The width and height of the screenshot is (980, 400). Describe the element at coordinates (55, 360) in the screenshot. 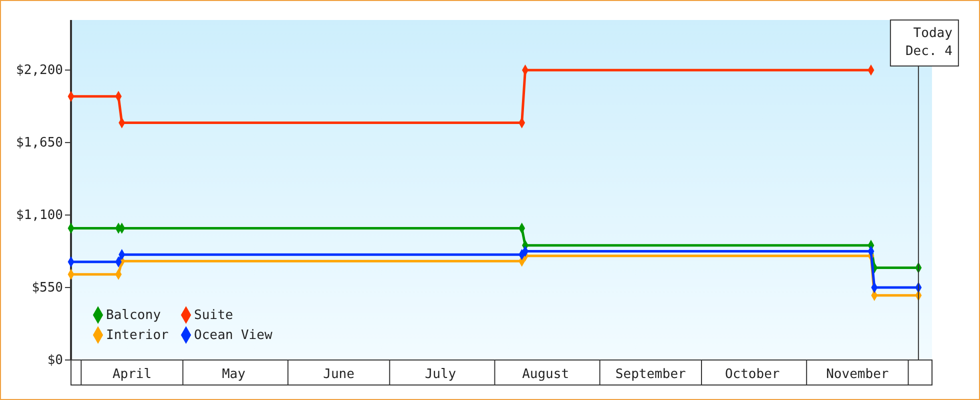

I see `y-tick-label: $0` at that location.